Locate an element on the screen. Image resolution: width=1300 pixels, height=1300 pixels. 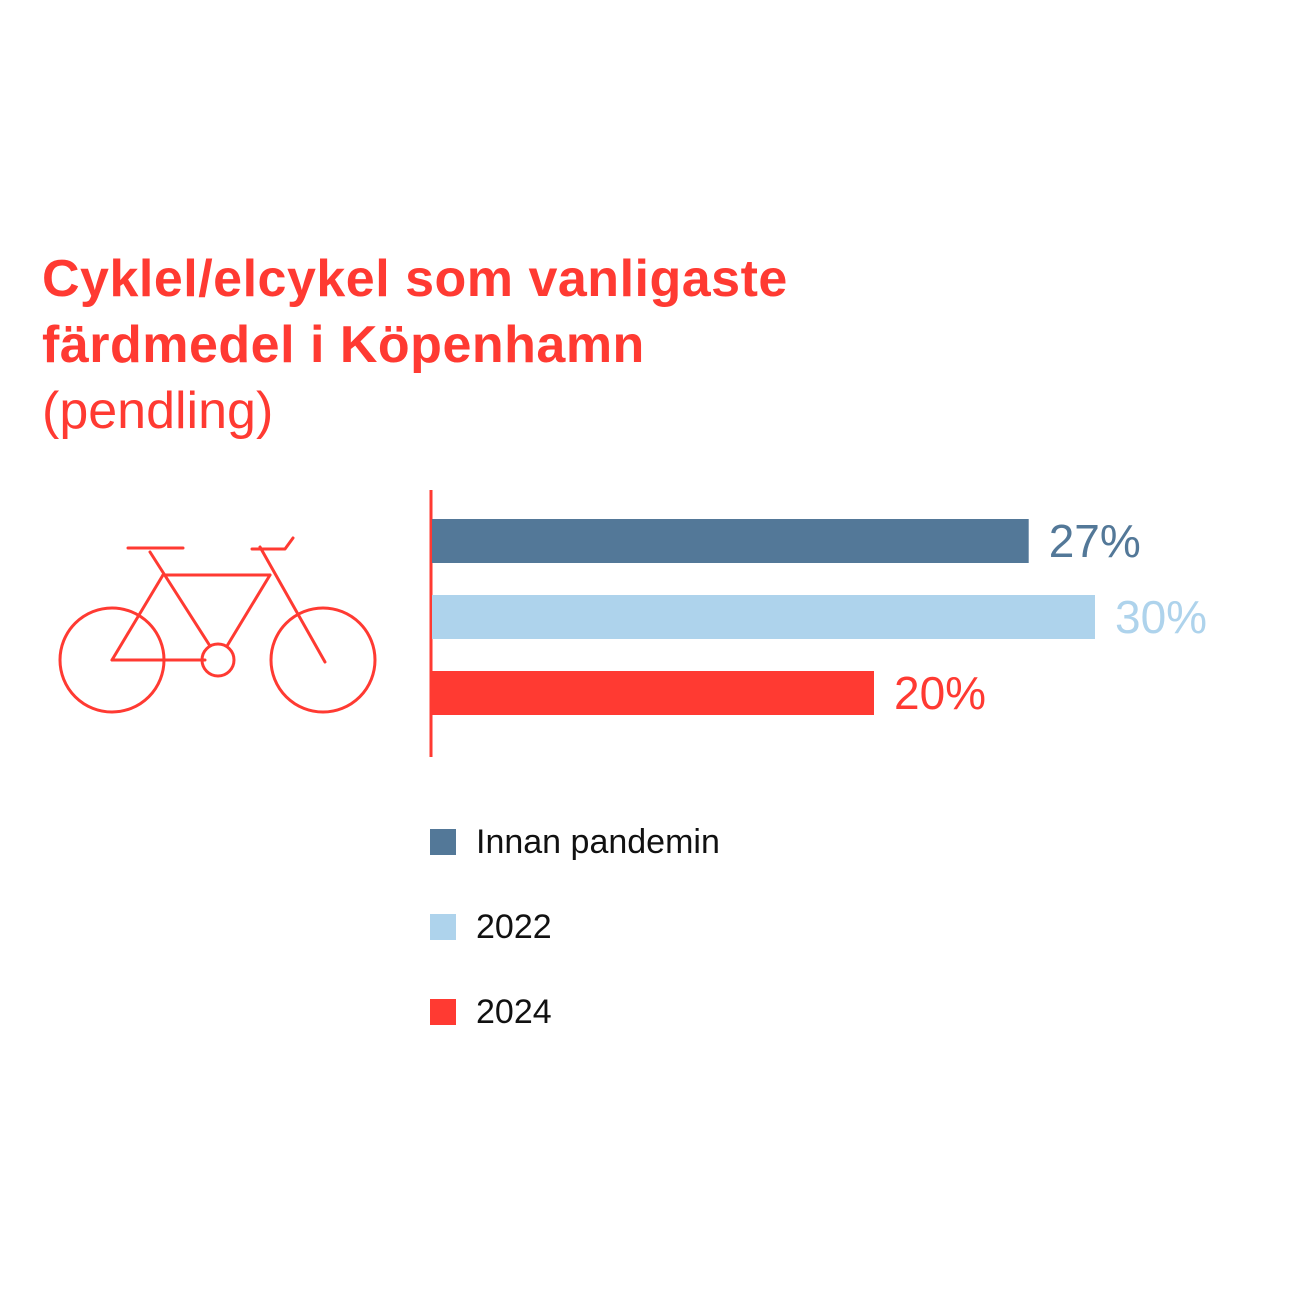
legend-item: Innan pandemin is located at coordinates (575, 842).